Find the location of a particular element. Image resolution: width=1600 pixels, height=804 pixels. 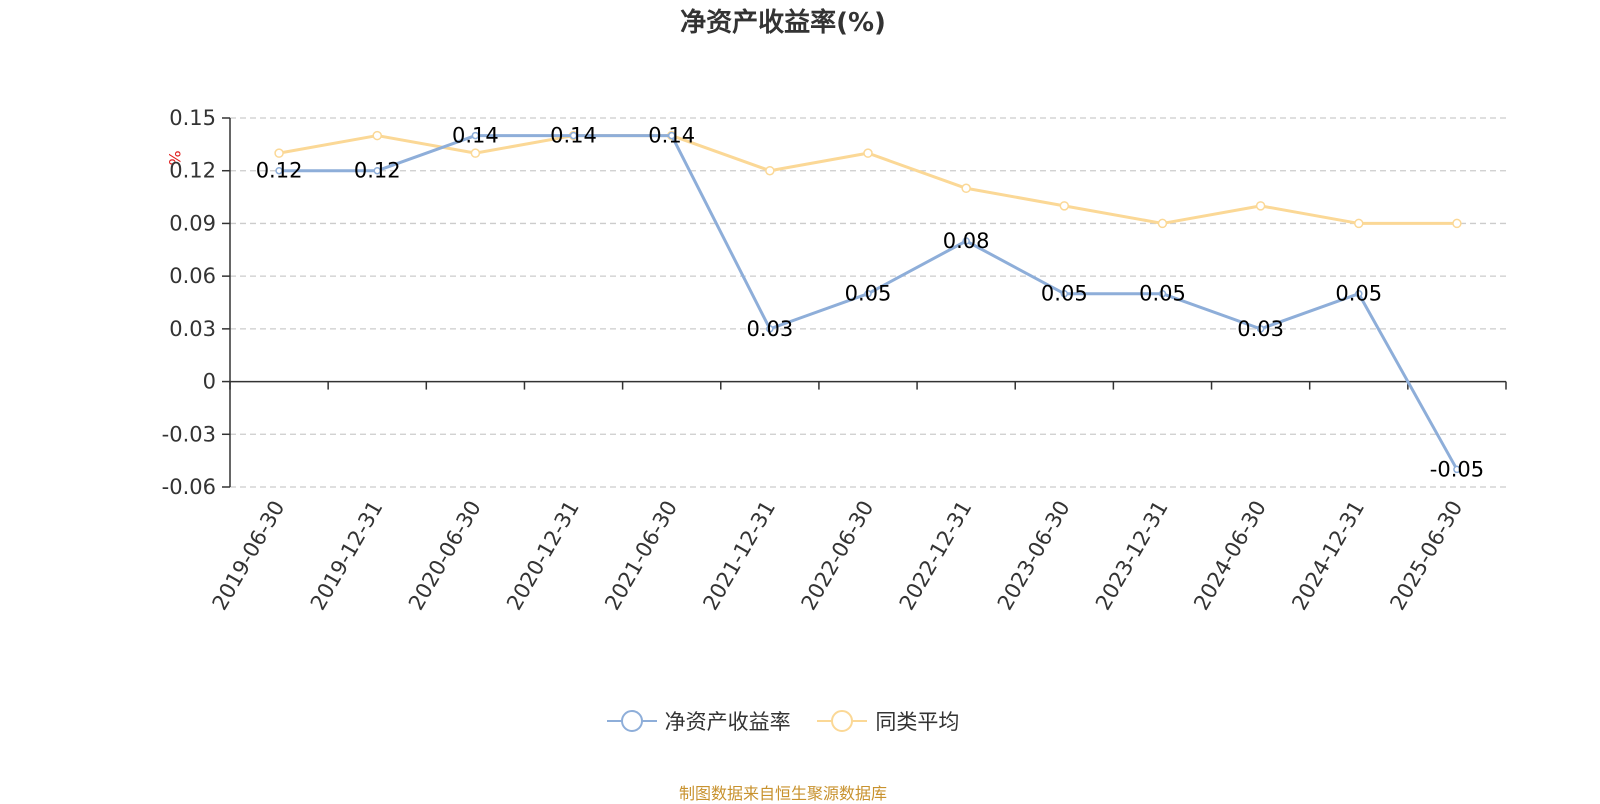

y-axis-ticks: 0.15 0.12 0.09 0.06 0.03 0 -0.03 -0.06 is located at coordinates (196, 302).